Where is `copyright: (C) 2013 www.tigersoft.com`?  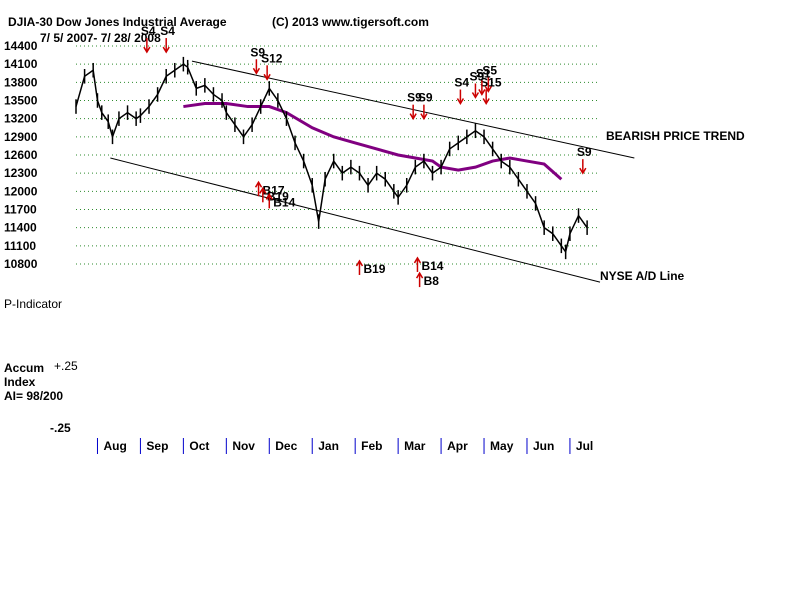 copyright: (C) 2013 www.tigersoft.com is located at coordinates (350, 22).